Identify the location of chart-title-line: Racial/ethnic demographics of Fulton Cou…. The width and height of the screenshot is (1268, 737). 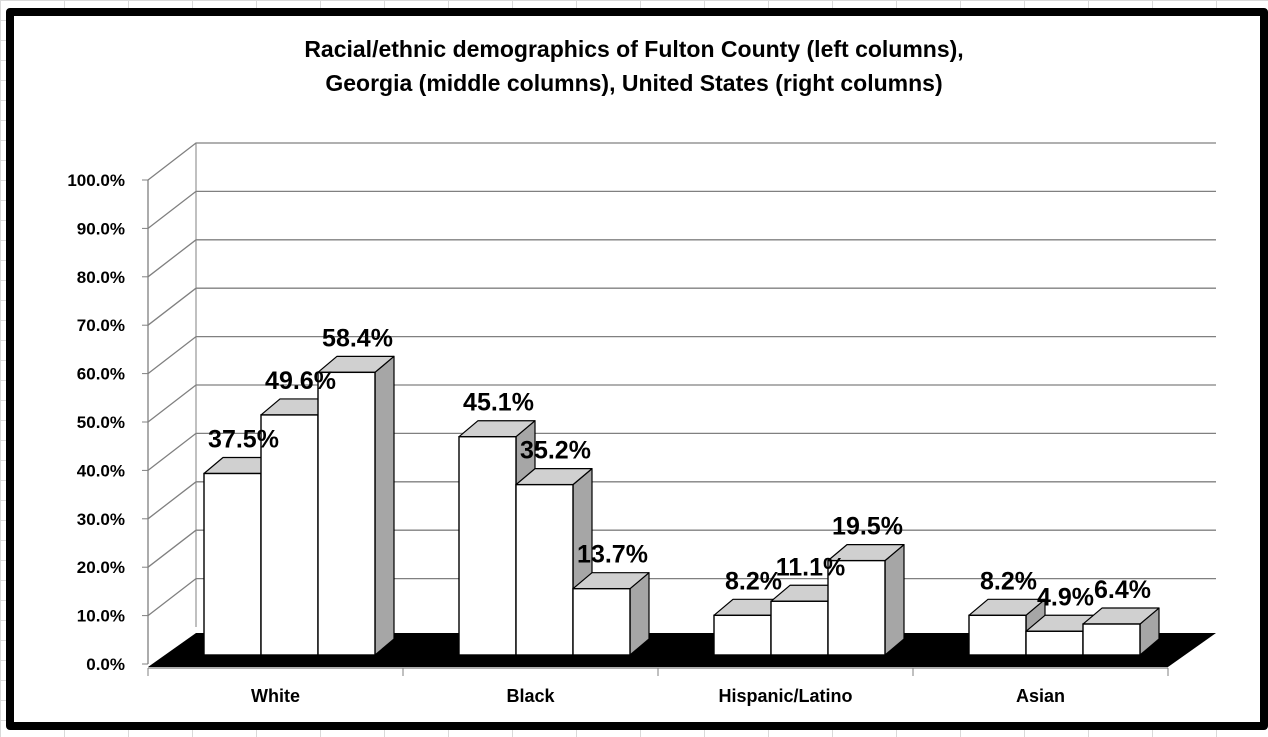
(633, 49).